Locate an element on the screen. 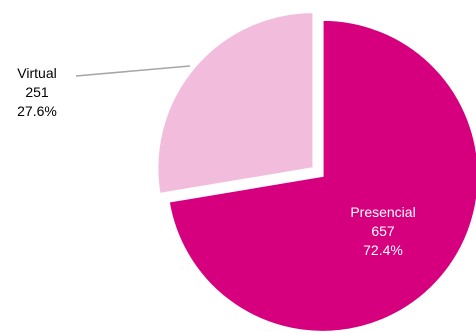 The height and width of the screenshot is (333, 476). presencial-value: 657 is located at coordinates (383, 231).